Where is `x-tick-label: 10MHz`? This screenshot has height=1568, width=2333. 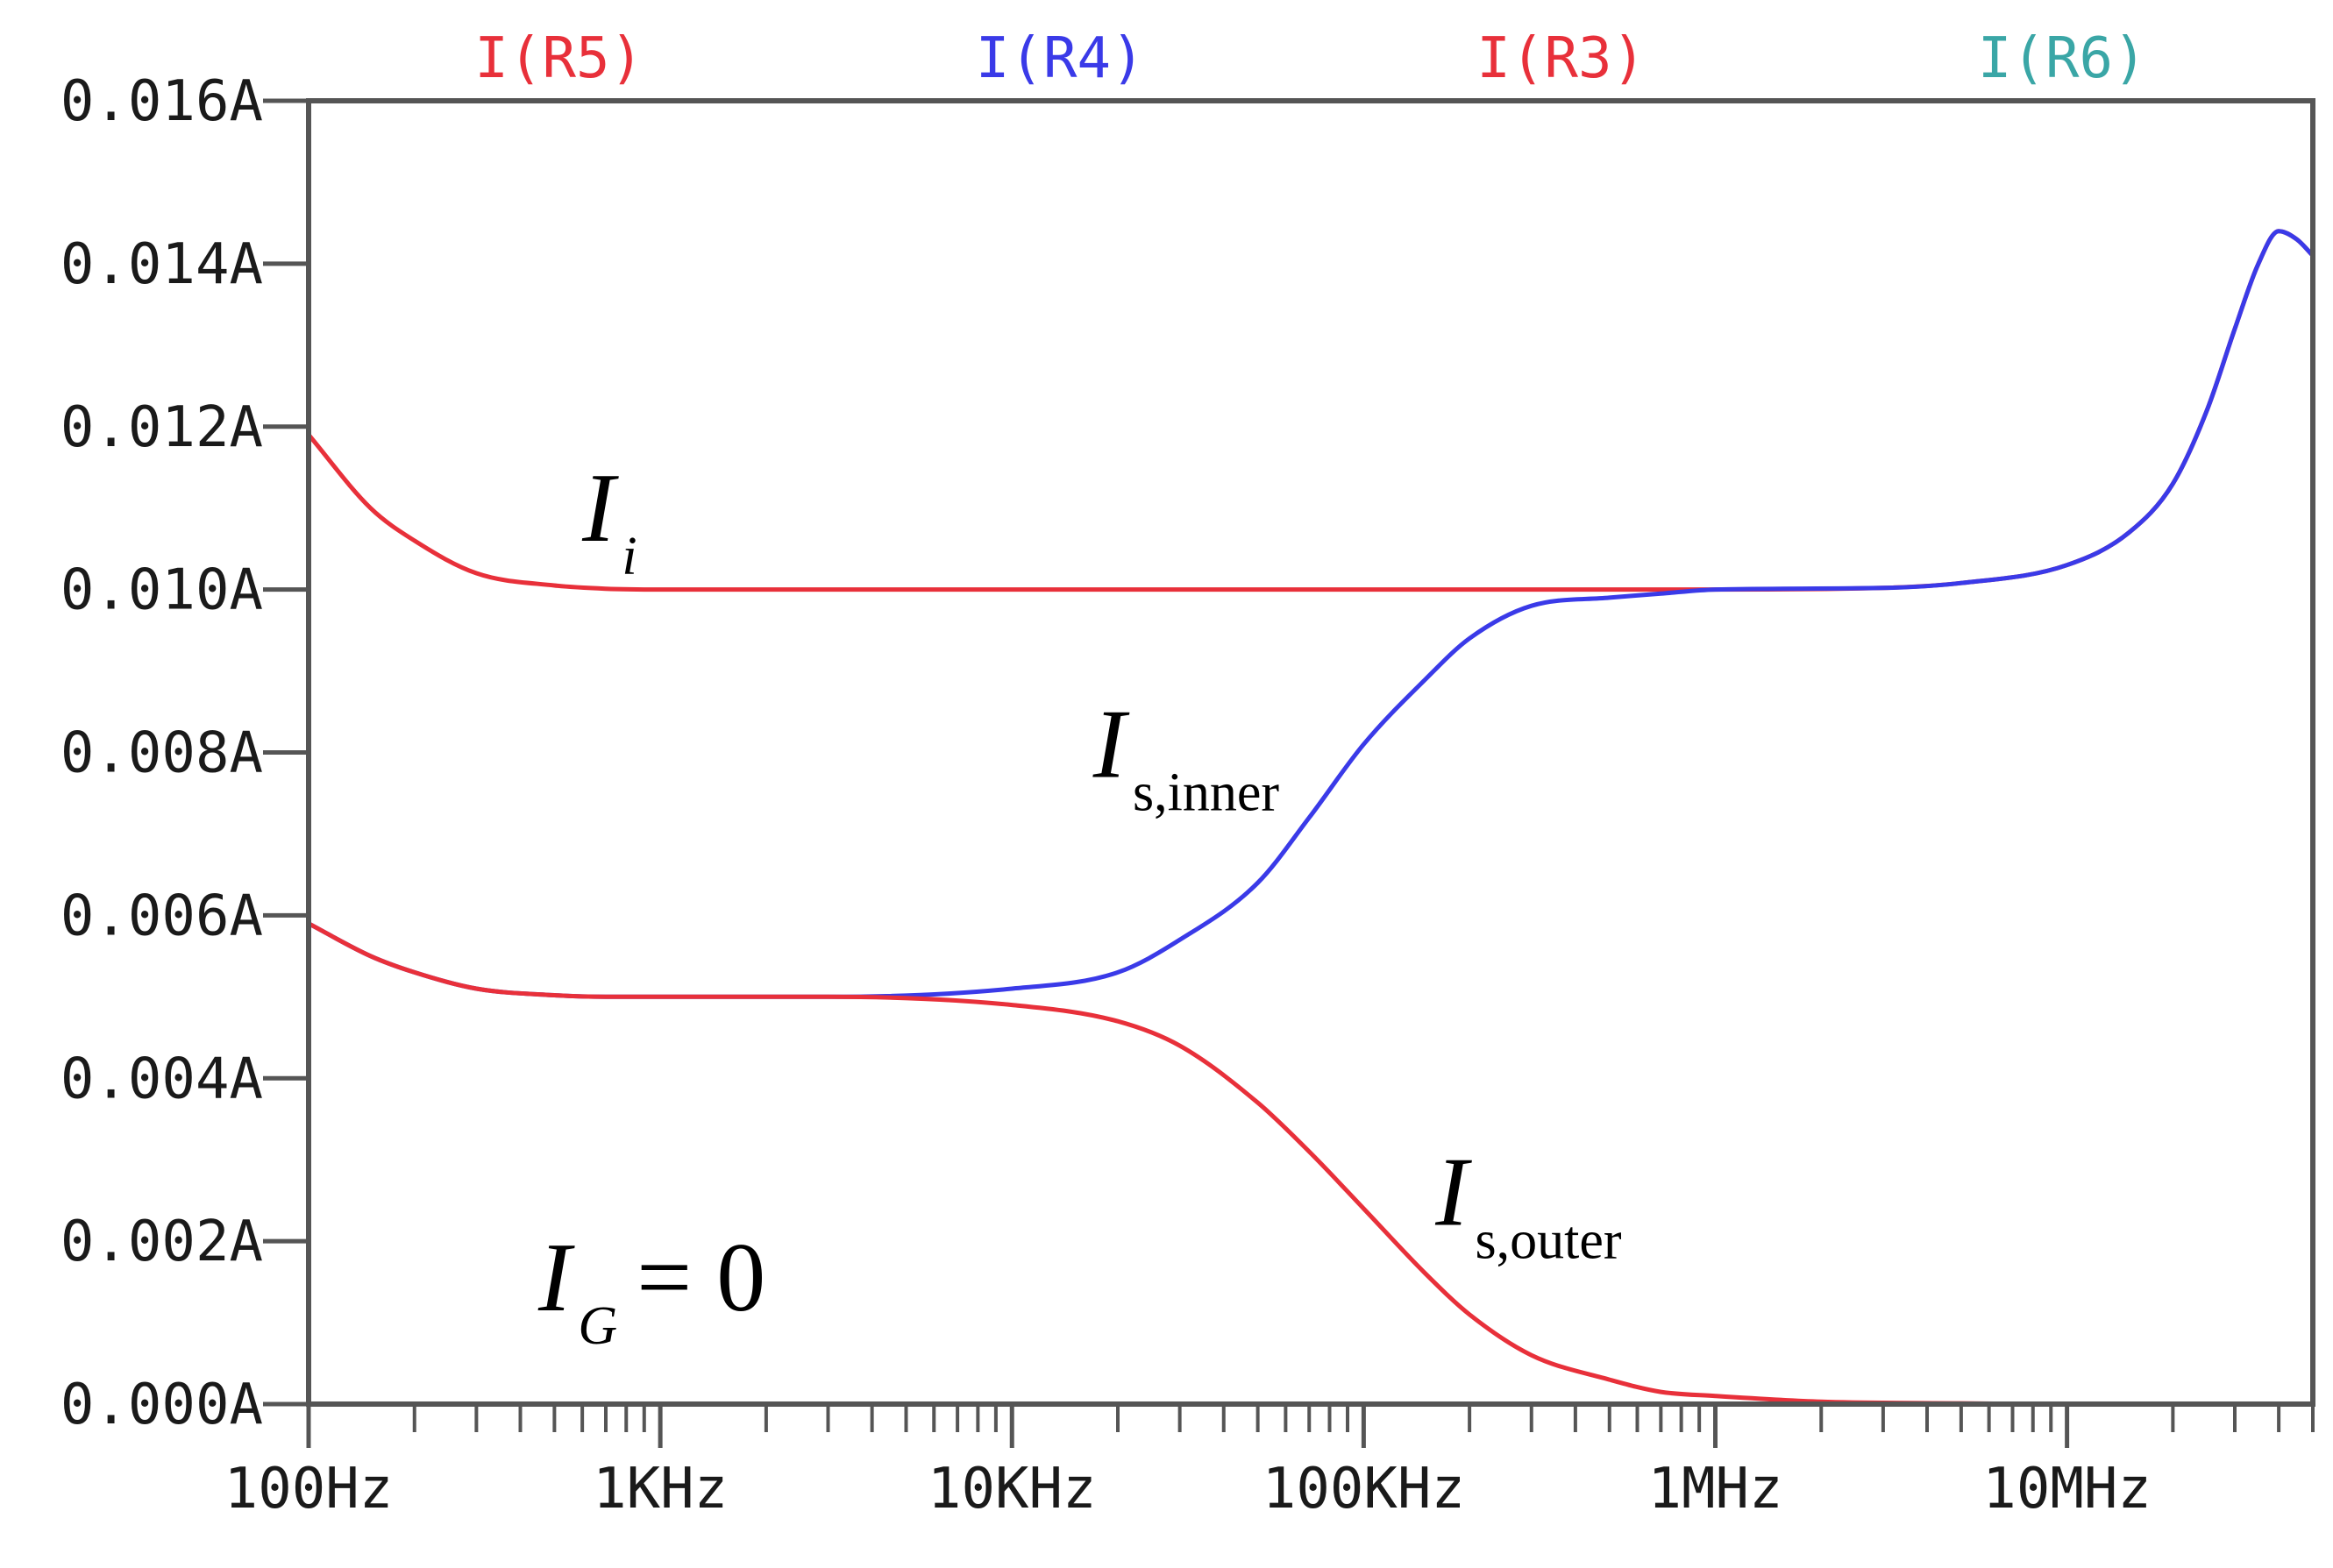 x-tick-label: 10MHz is located at coordinates (2067, 1489).